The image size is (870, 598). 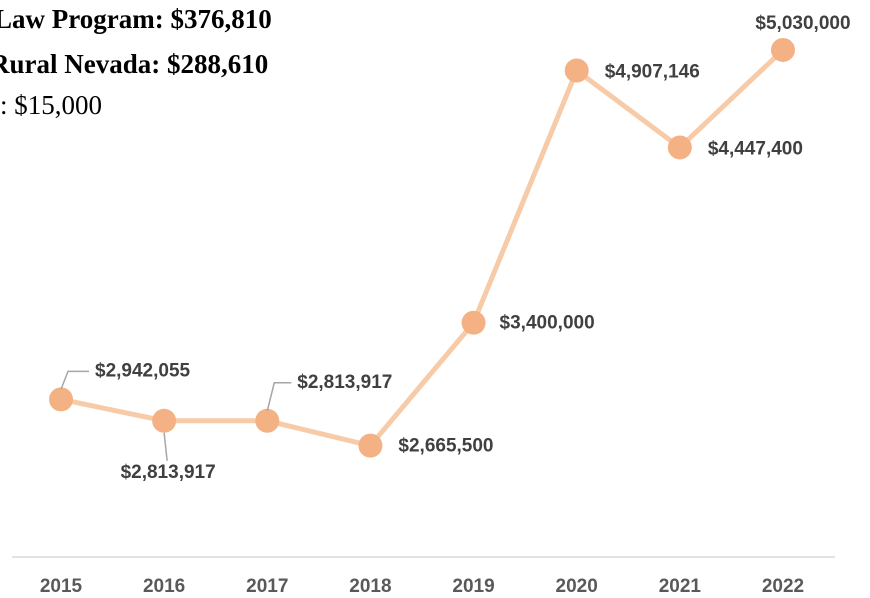 I want to click on annotation: : $15,000, so click(x=51, y=105).